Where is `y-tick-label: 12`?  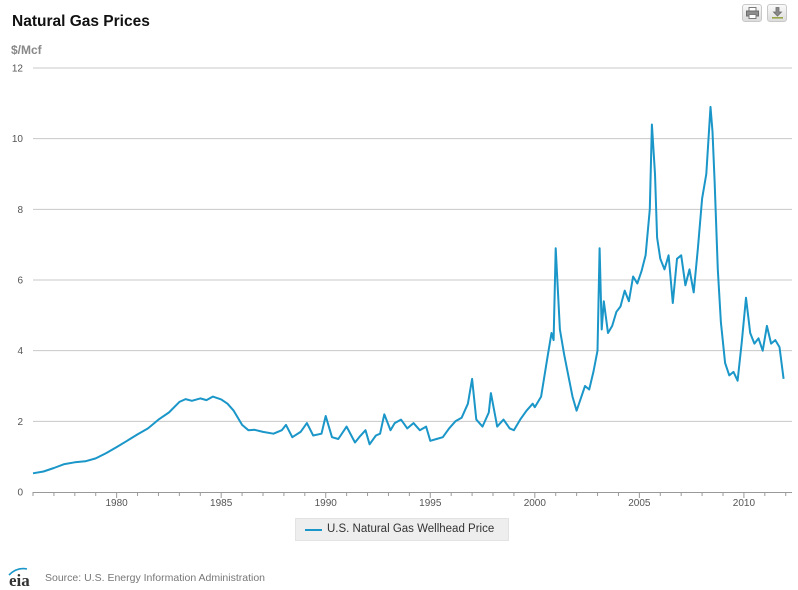
y-tick-label: 12 is located at coordinates (18, 69).